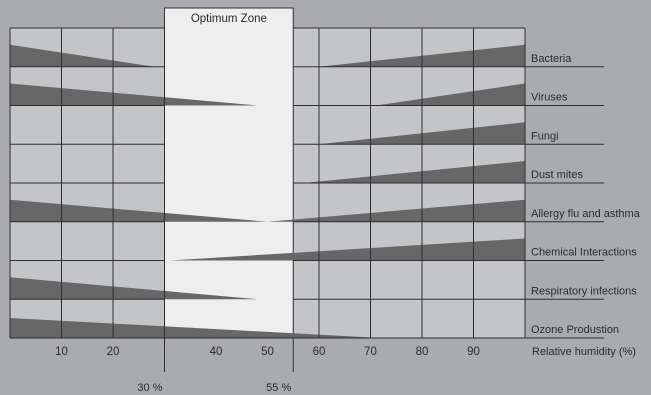  I want to click on row-label: Fungi, so click(545, 136).